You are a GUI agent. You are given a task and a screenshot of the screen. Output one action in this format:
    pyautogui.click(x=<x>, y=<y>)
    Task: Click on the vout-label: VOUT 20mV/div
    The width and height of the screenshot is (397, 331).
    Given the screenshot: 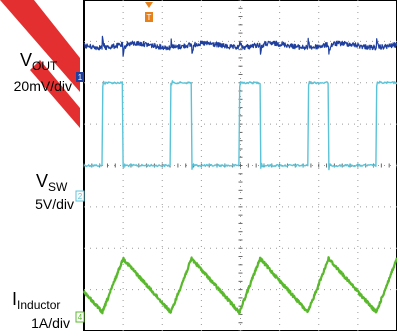 What is the action you would take?
    pyautogui.click(x=43, y=72)
    